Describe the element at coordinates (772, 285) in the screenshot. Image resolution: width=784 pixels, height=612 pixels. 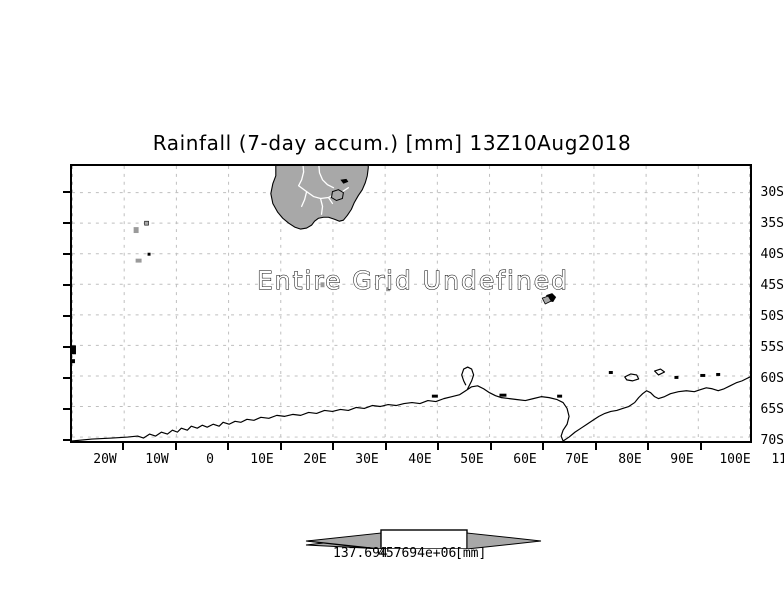
I see `ytick-label-45s: 45S` at that location.